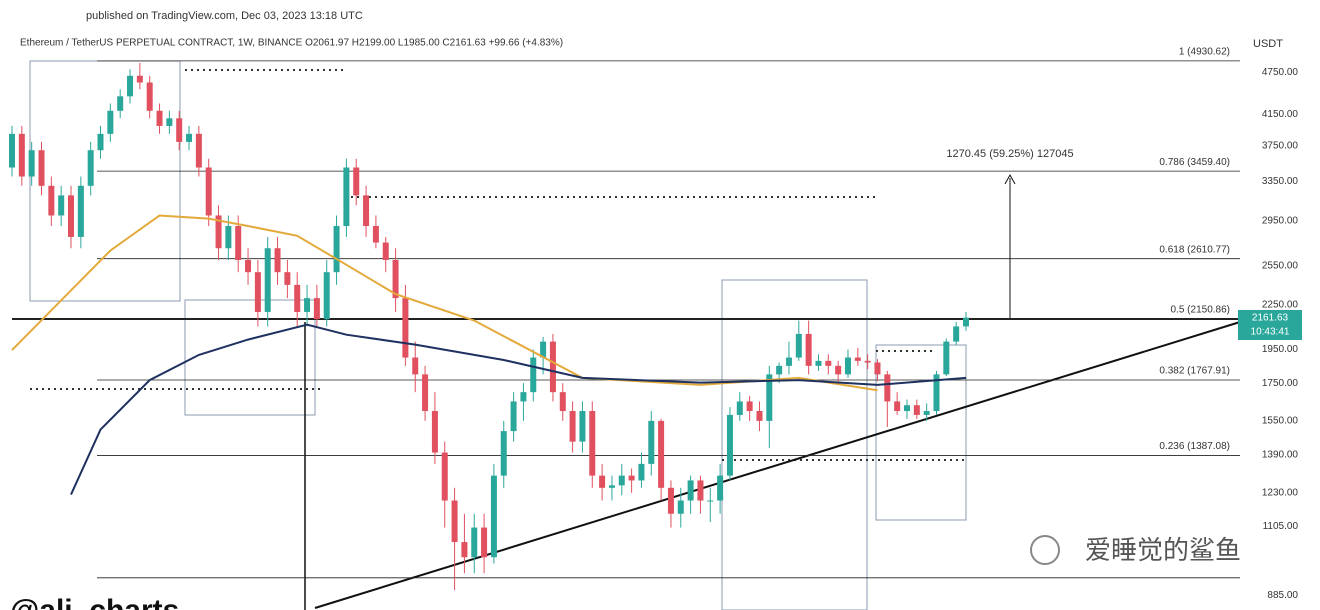 The image size is (1320, 610). What do you see at coordinates (1280, 421) in the screenshot?
I see `y-tick-label: 1550.00` at bounding box center [1280, 421].